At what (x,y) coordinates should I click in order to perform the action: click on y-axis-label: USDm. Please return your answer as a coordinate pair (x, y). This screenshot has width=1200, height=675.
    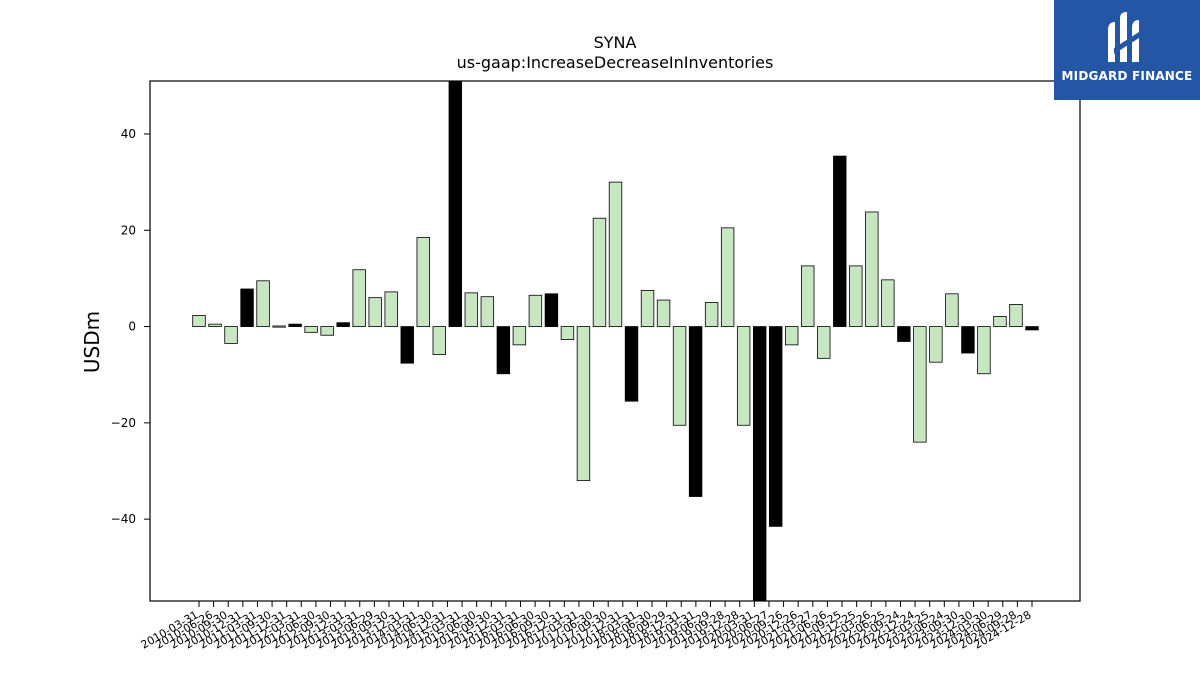
    Looking at the image, I should click on (92, 342).